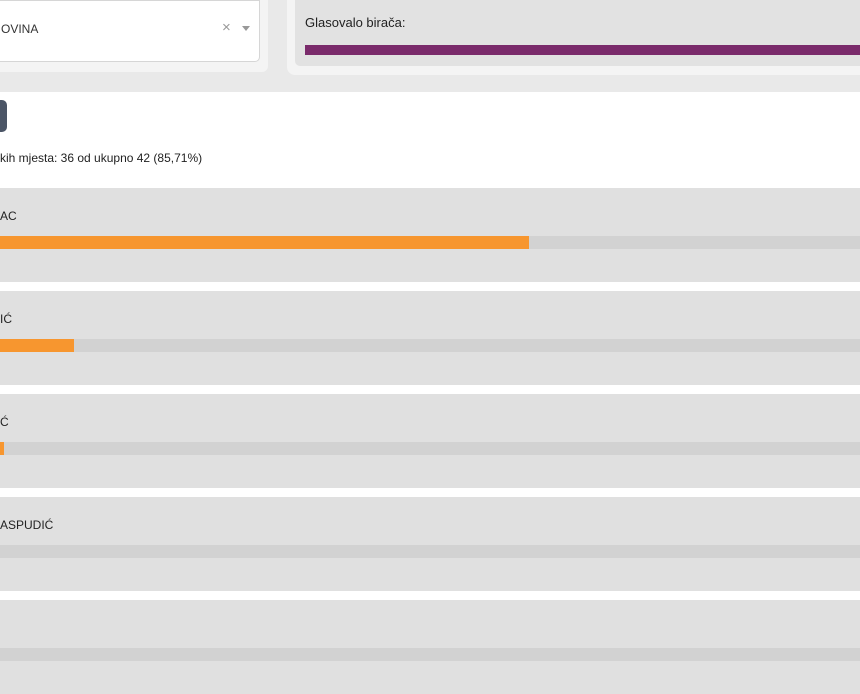 The image size is (860, 694). What do you see at coordinates (3, 116) in the screenshot?
I see `action-button` at bounding box center [3, 116].